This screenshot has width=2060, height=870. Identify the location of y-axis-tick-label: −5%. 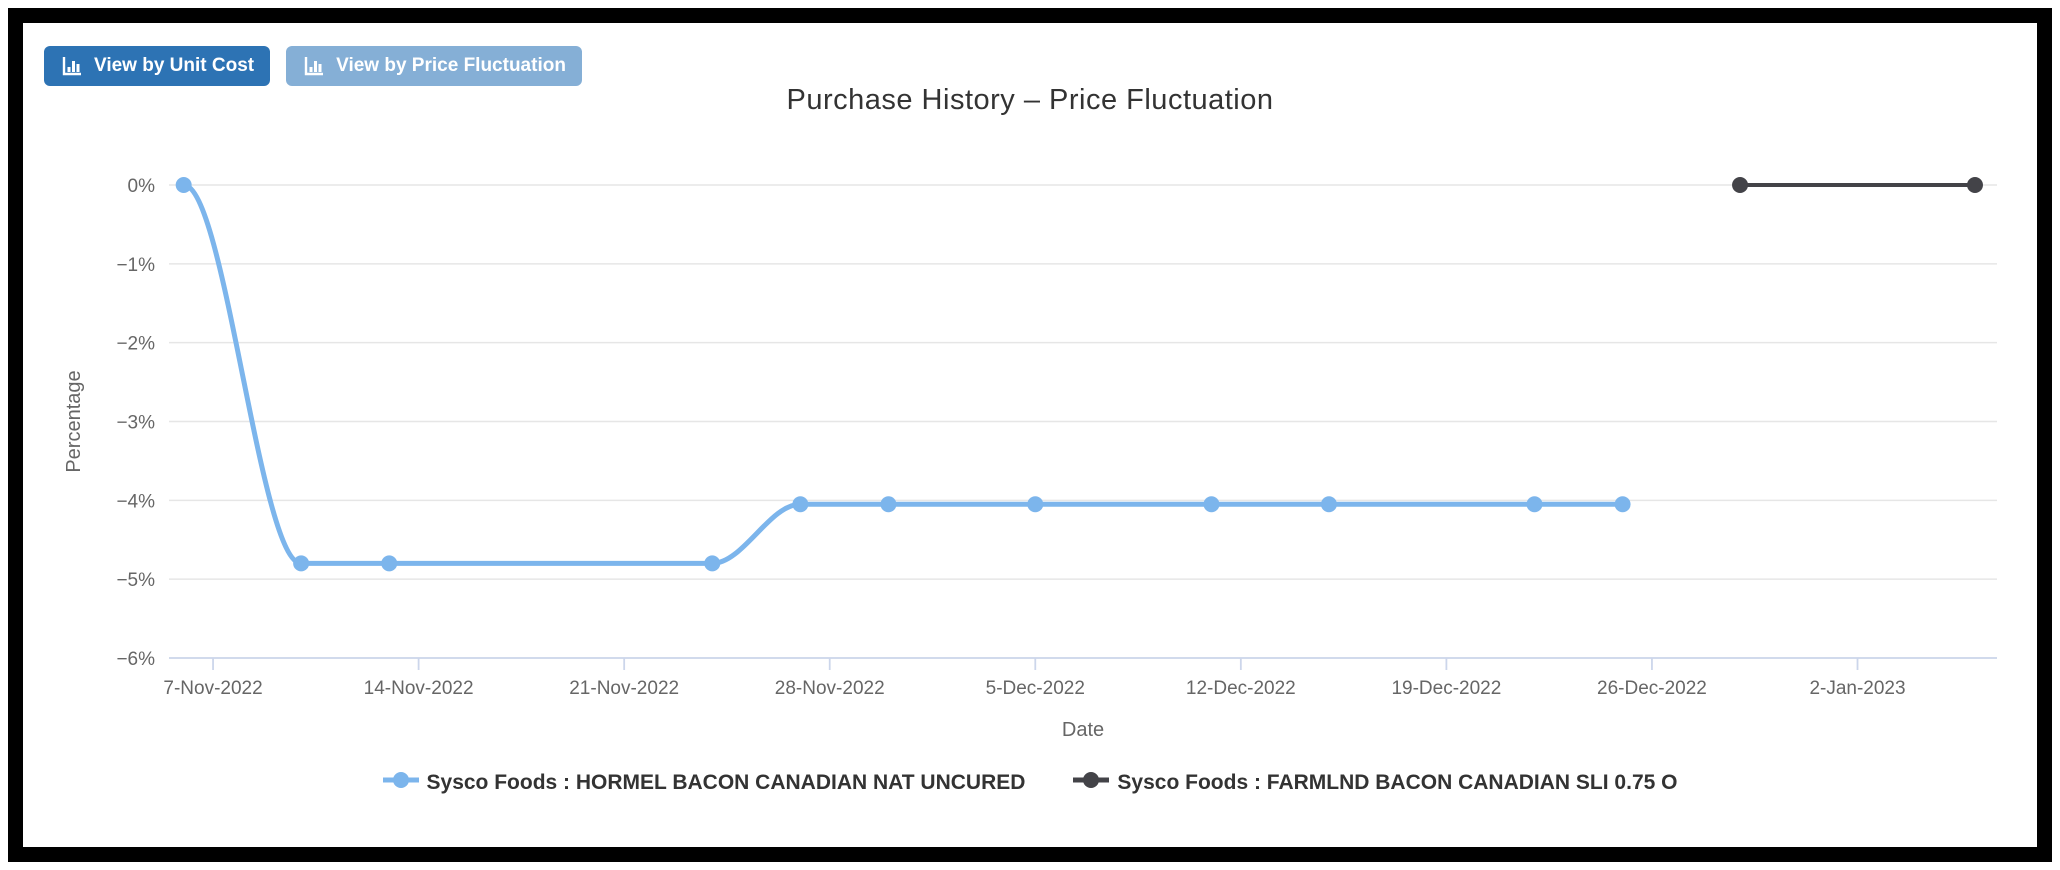
(135, 580).